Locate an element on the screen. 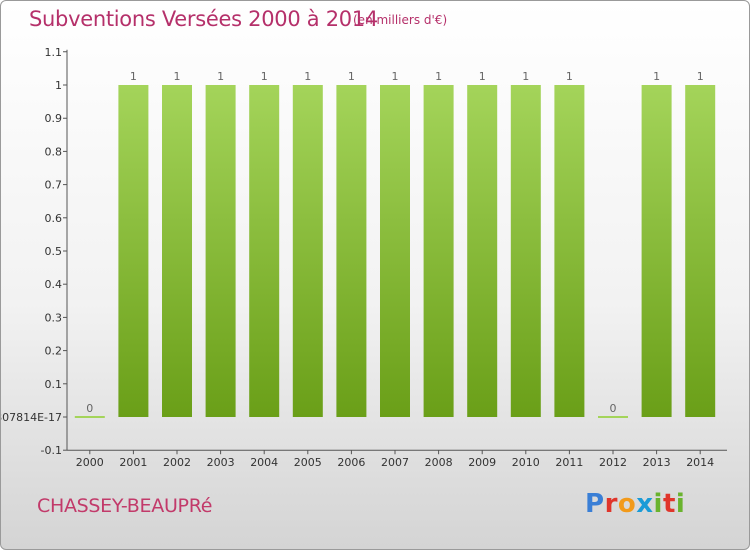 This screenshot has width=750, height=550. y-tick-label: -0.1 is located at coordinates (51, 450).